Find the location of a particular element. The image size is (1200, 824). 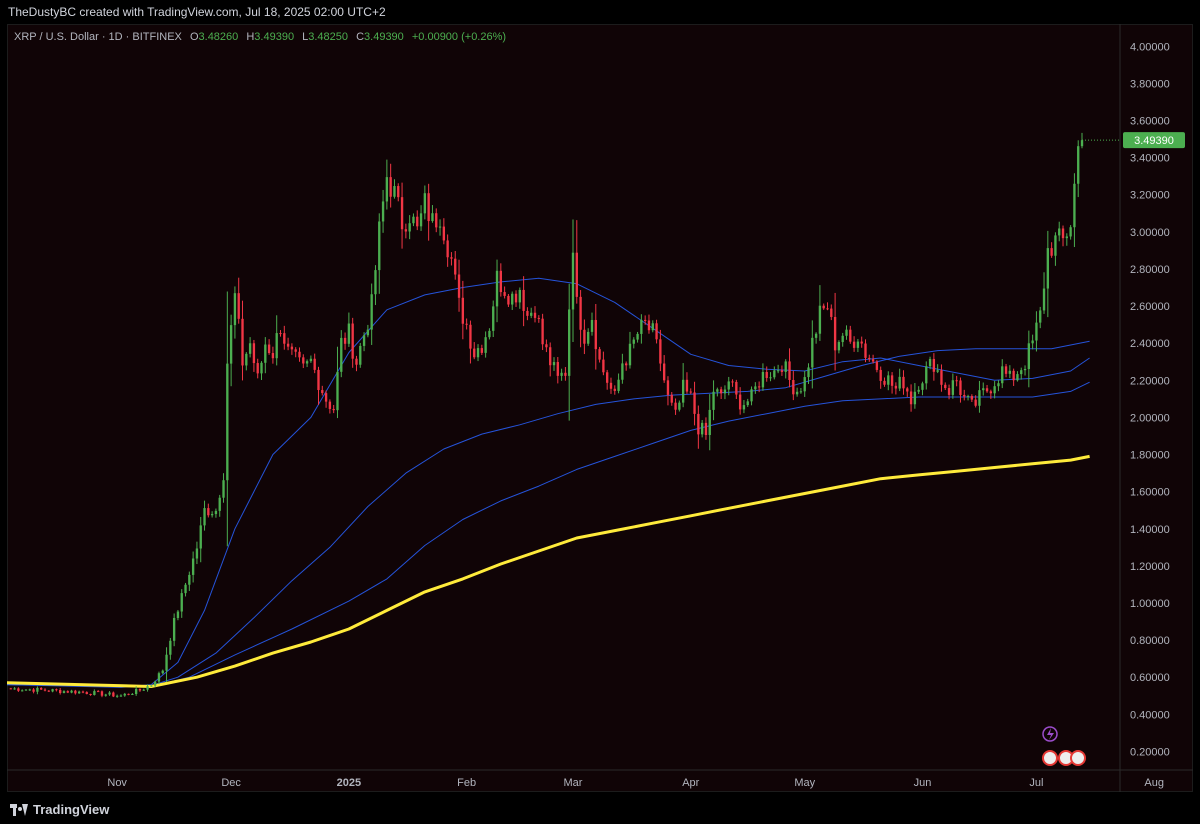

price-tick-label: 1.20000 is located at coordinates (1150, 567).